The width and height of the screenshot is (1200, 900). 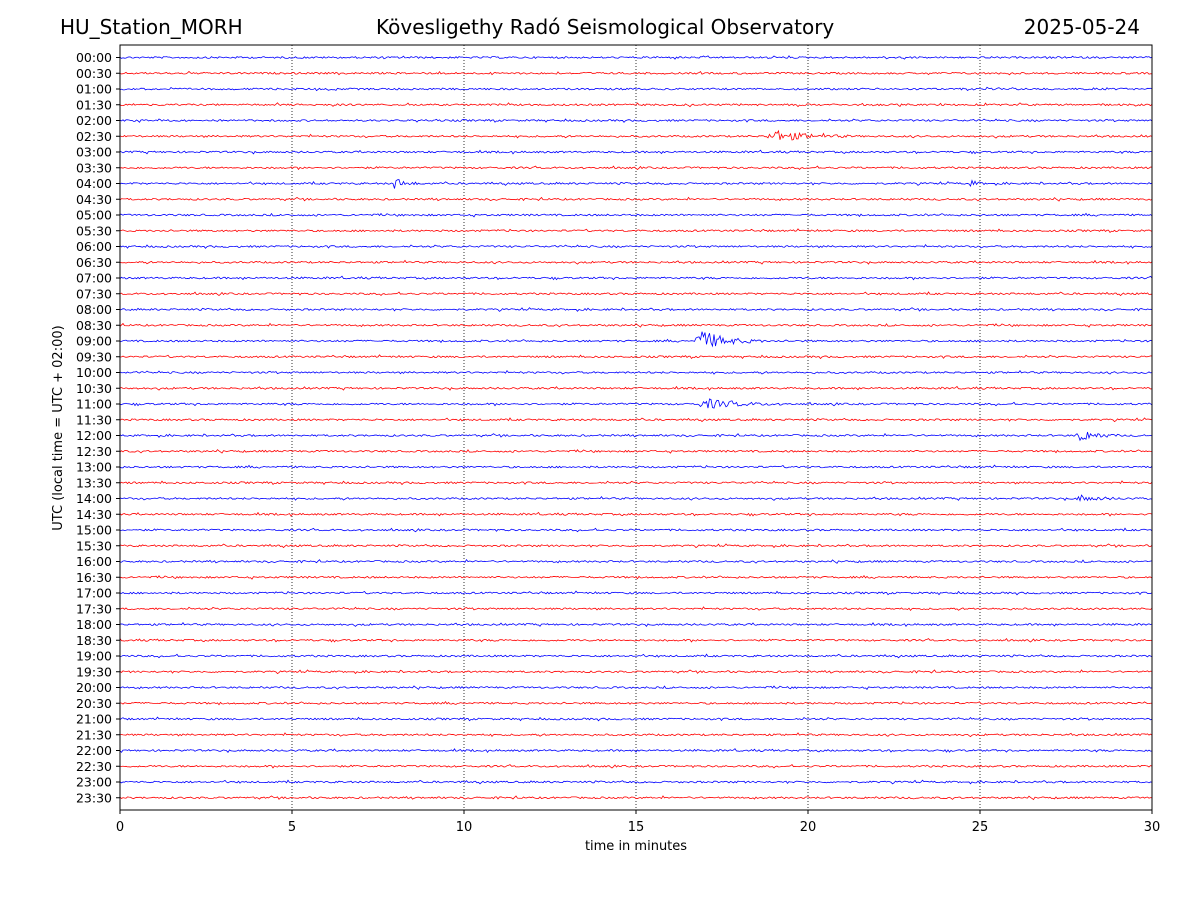 I want to click on y-tick-label: 08:00, so click(x=94, y=309).